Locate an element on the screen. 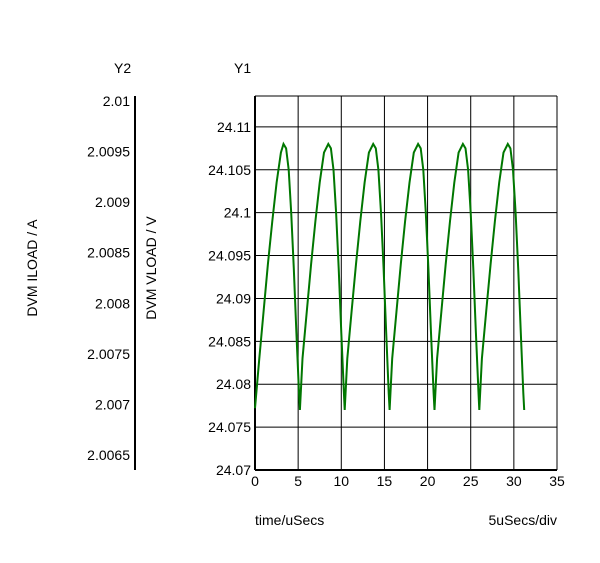 This screenshot has height=563, width=600. x-tick-label: 15 is located at coordinates (385, 481).